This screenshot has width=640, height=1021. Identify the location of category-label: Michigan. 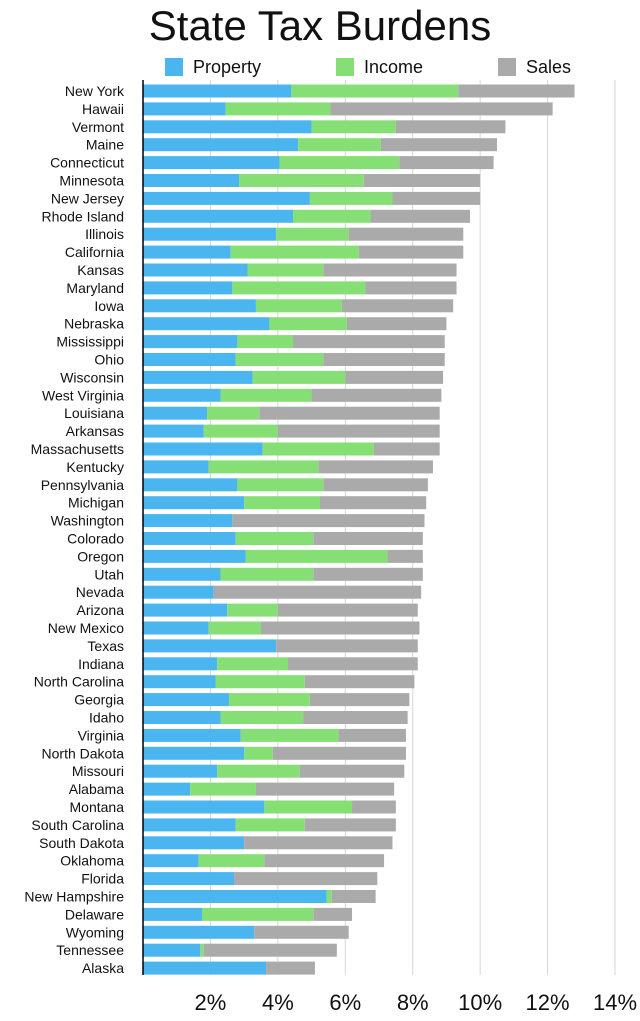
(96, 503).